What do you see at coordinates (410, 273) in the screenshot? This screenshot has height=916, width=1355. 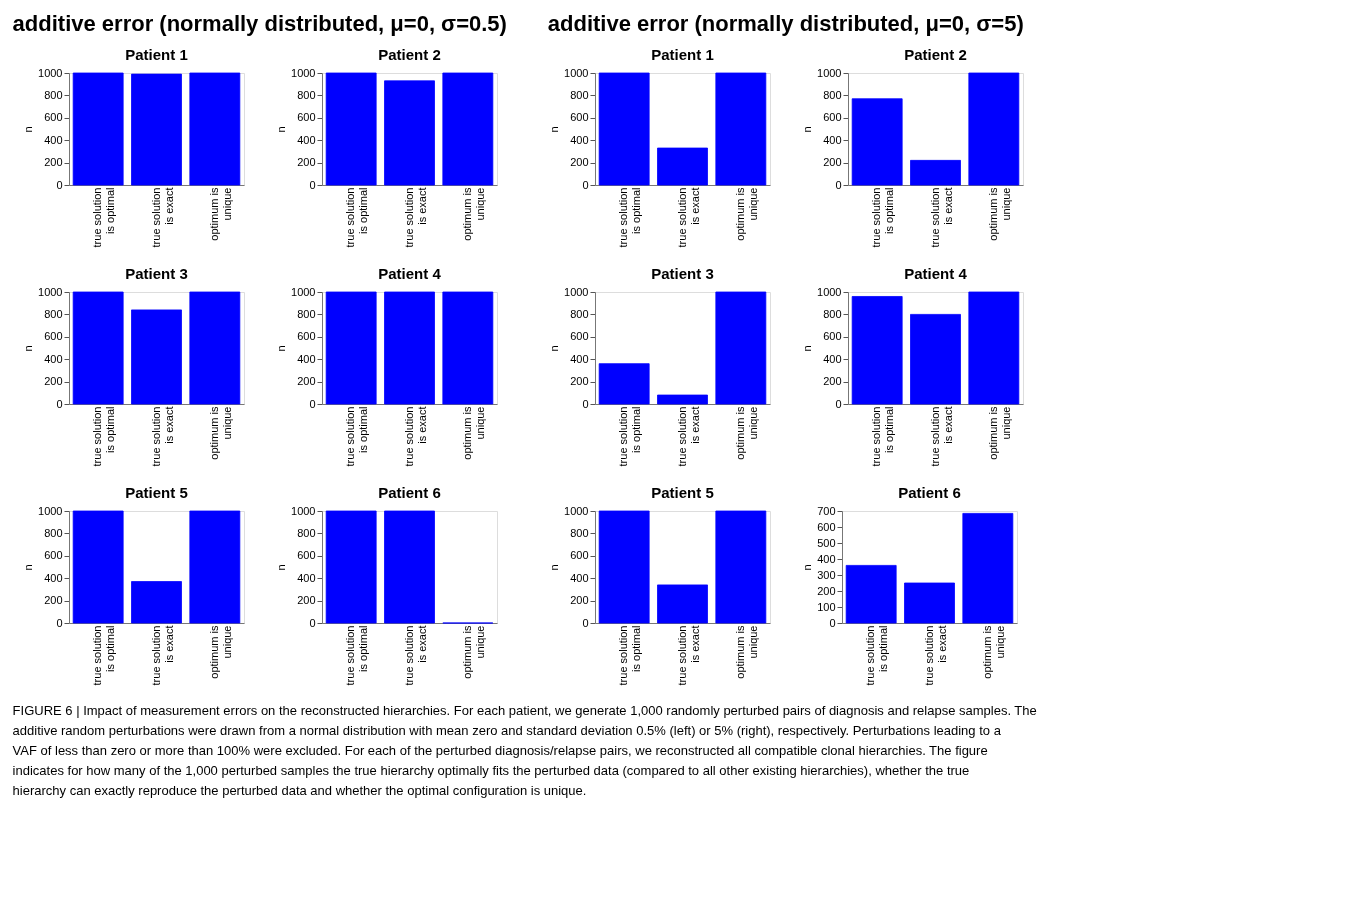 I see `chart-title: Patient 4` at bounding box center [410, 273].